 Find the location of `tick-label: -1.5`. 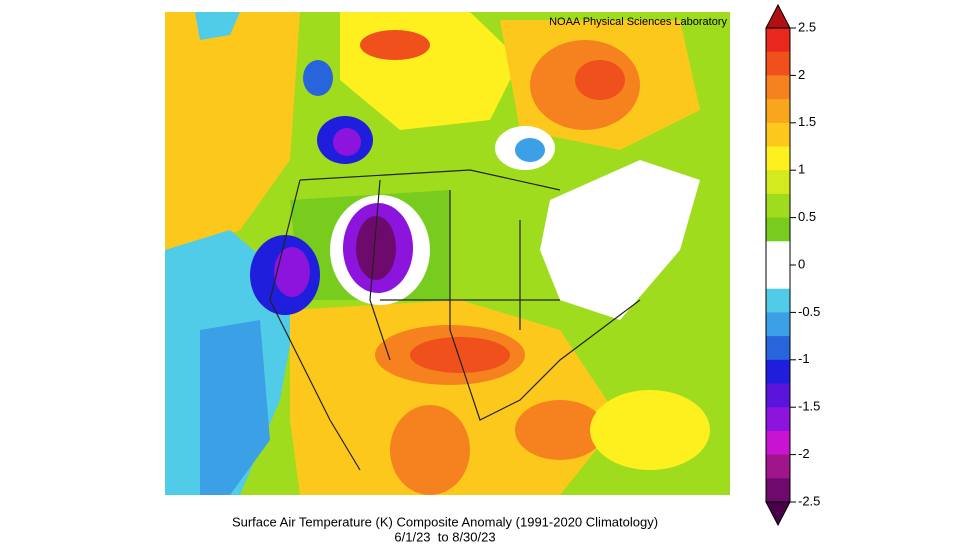

tick-label: -1.5 is located at coordinates (809, 406).